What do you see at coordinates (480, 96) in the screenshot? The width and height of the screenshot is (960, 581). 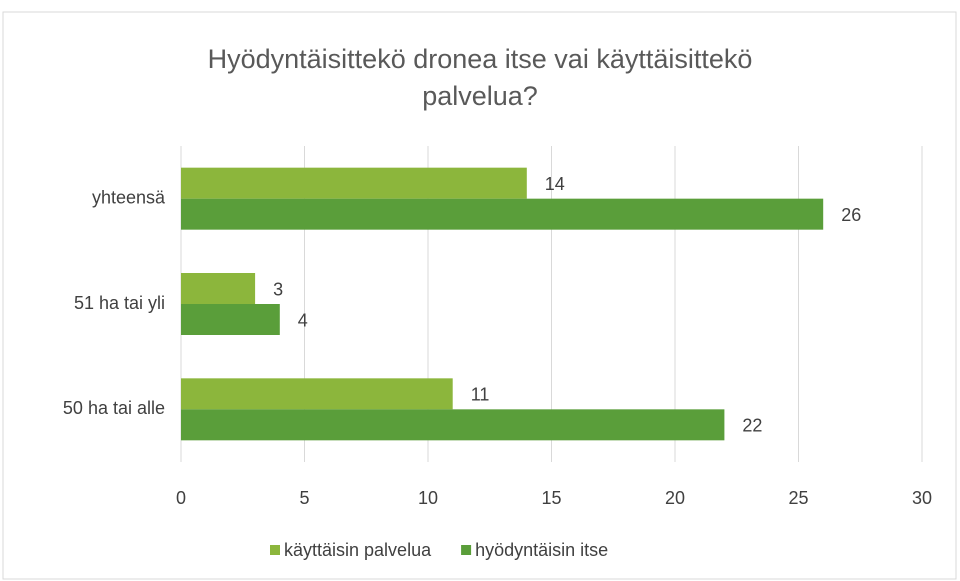 I see `chart-title: palvelua?` at bounding box center [480, 96].